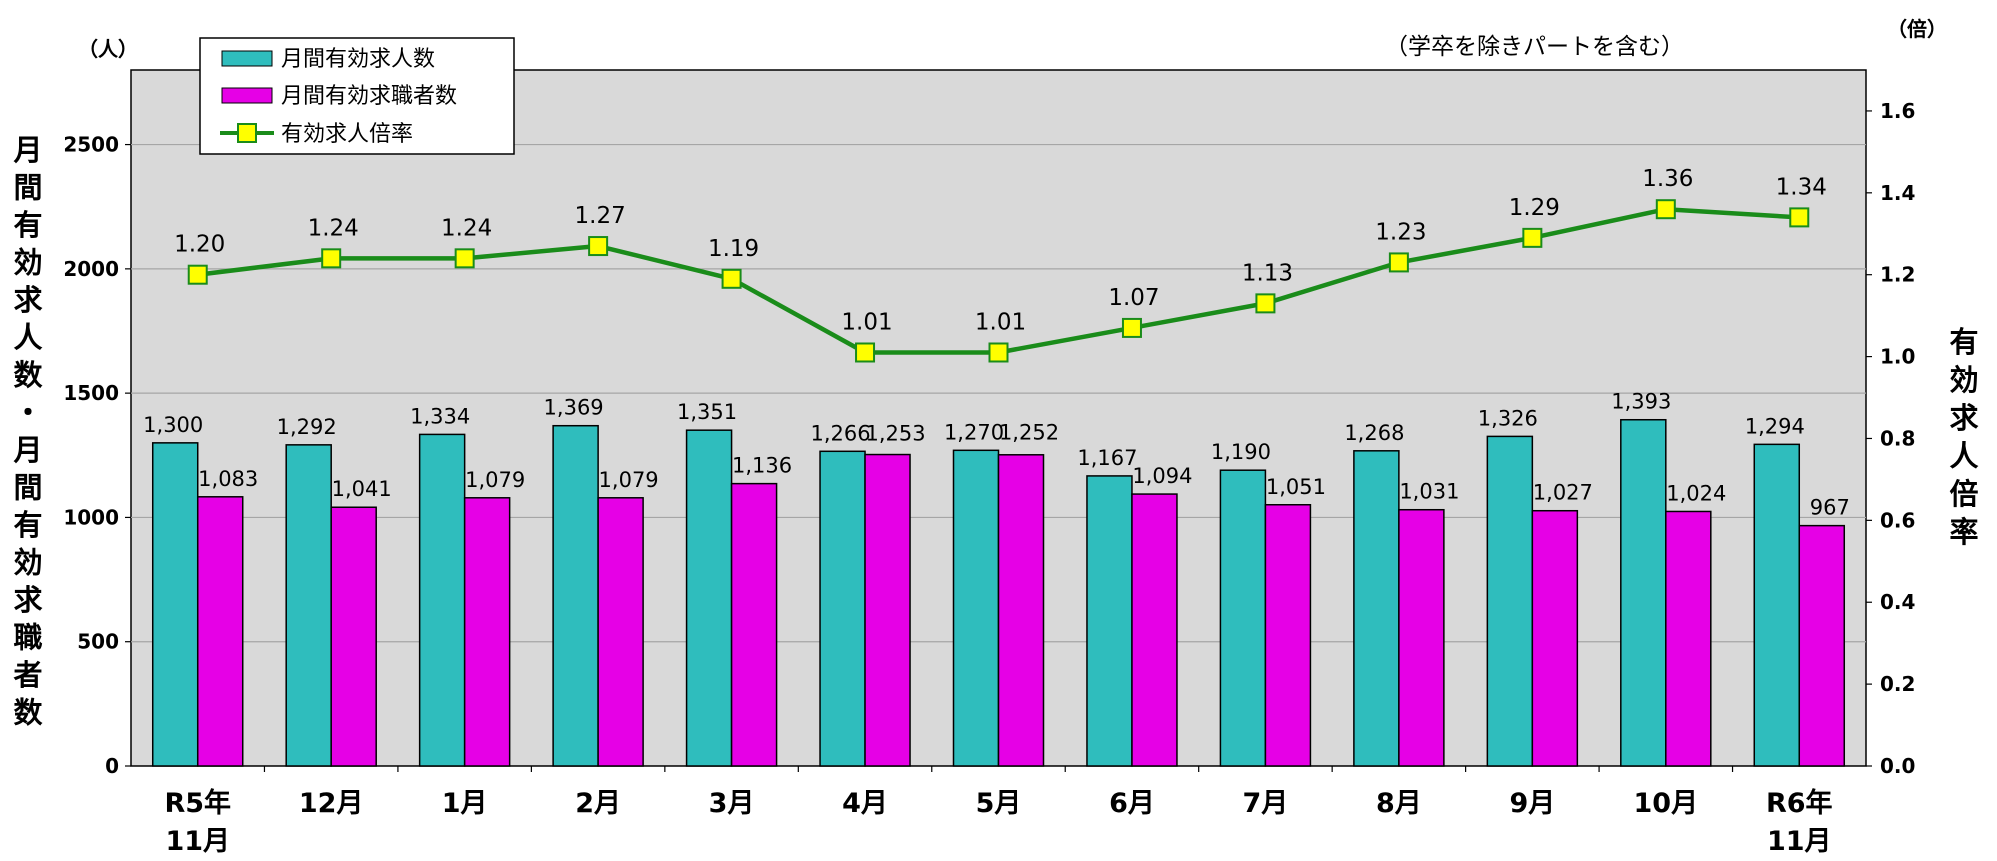 The width and height of the screenshot is (1997, 861). Describe the element at coordinates (574, 408) in the screenshot. I see `data-label-job-openings: 1,369` at that location.